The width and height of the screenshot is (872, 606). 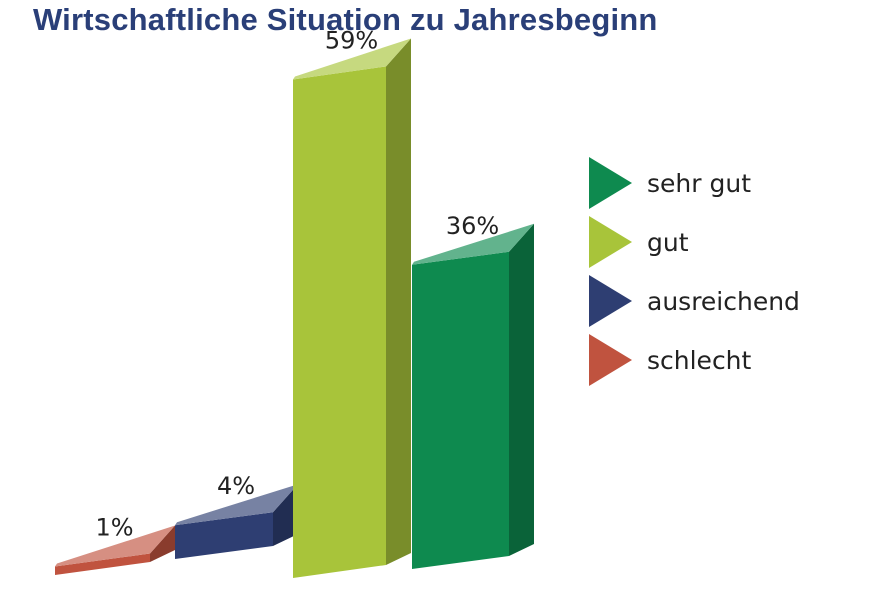 What do you see at coordinates (668, 242) in the screenshot?
I see `legend-label-gut: gut` at bounding box center [668, 242].